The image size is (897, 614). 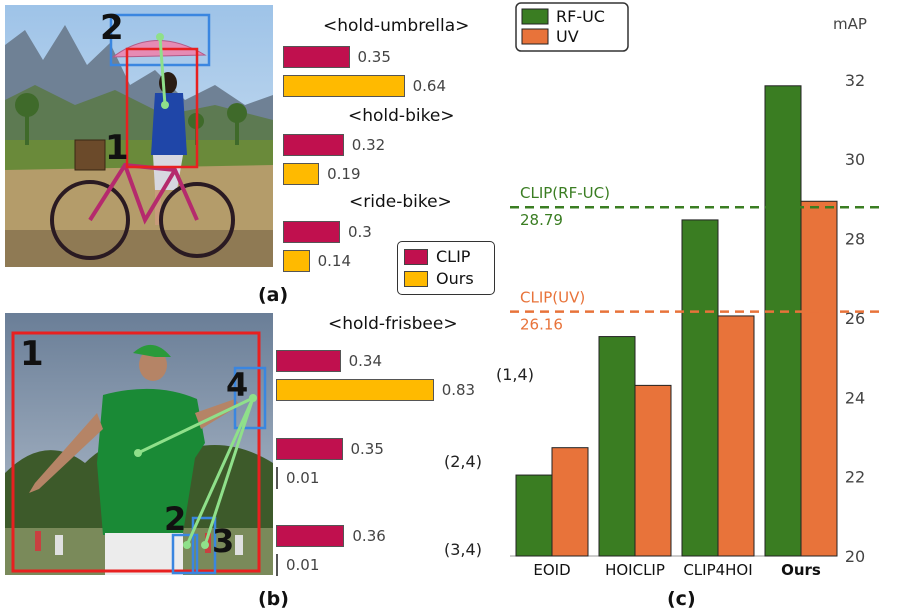 I want to click on y-tick-label: 32, so click(x=855, y=80).